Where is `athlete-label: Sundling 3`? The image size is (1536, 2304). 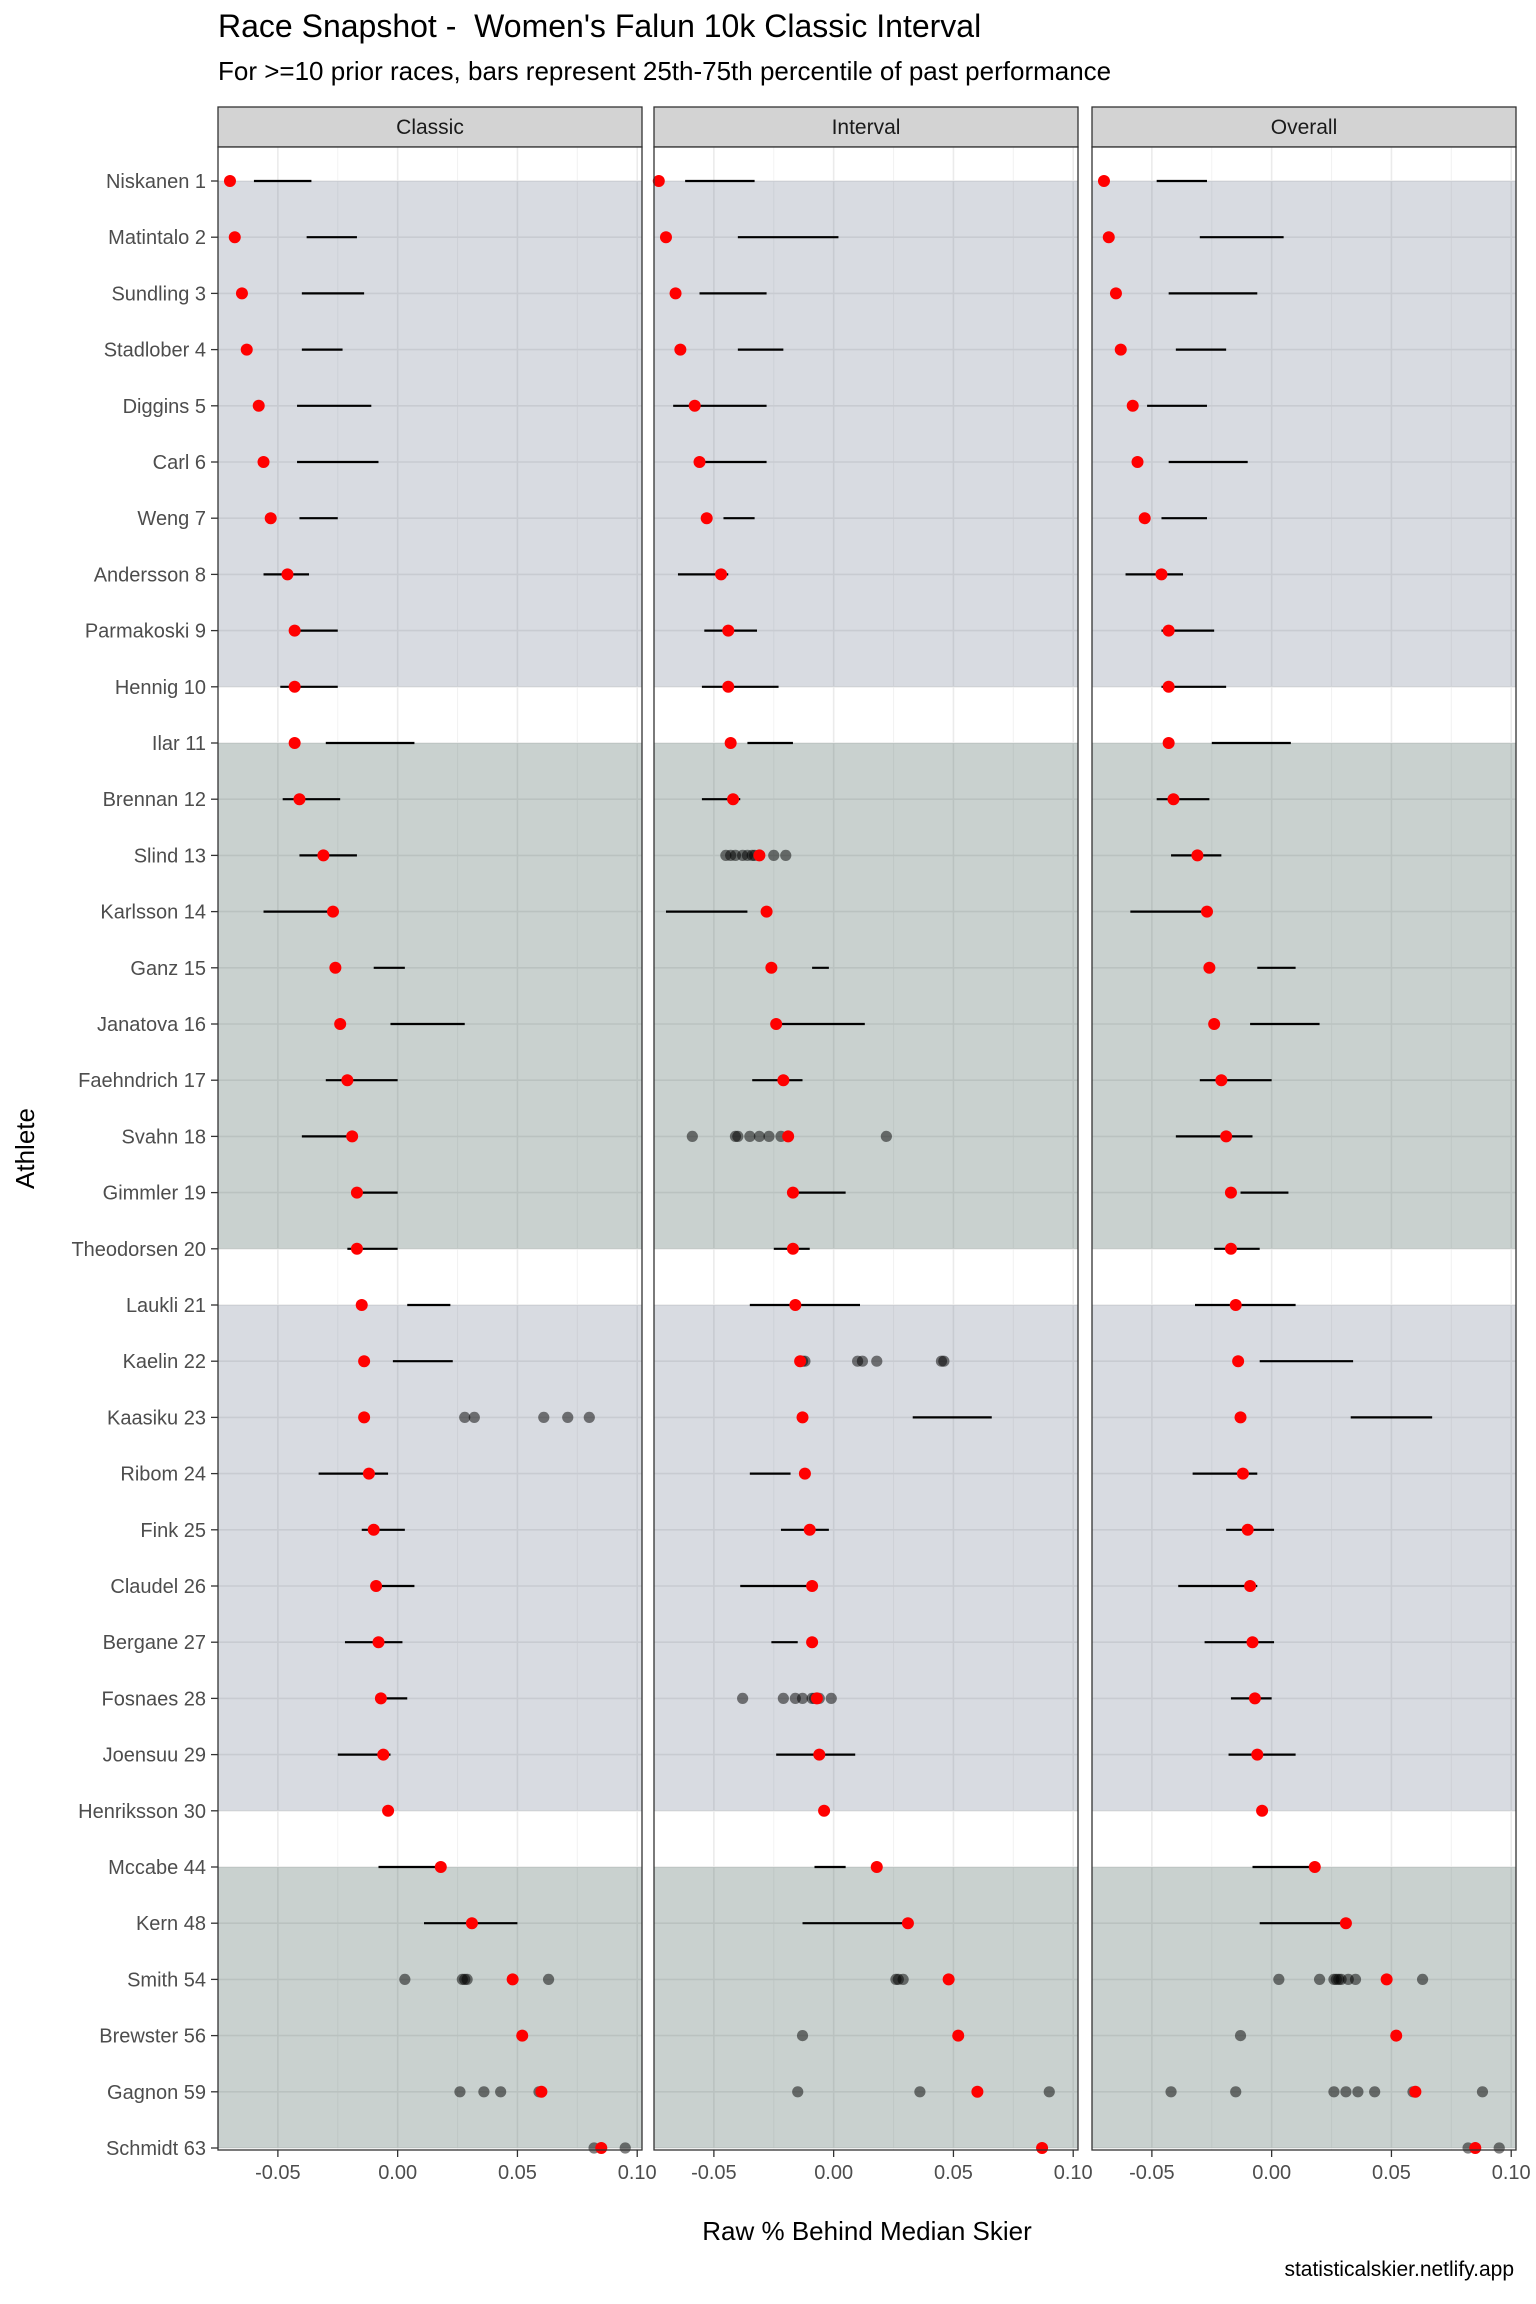 athlete-label: Sundling 3 is located at coordinates (158, 294).